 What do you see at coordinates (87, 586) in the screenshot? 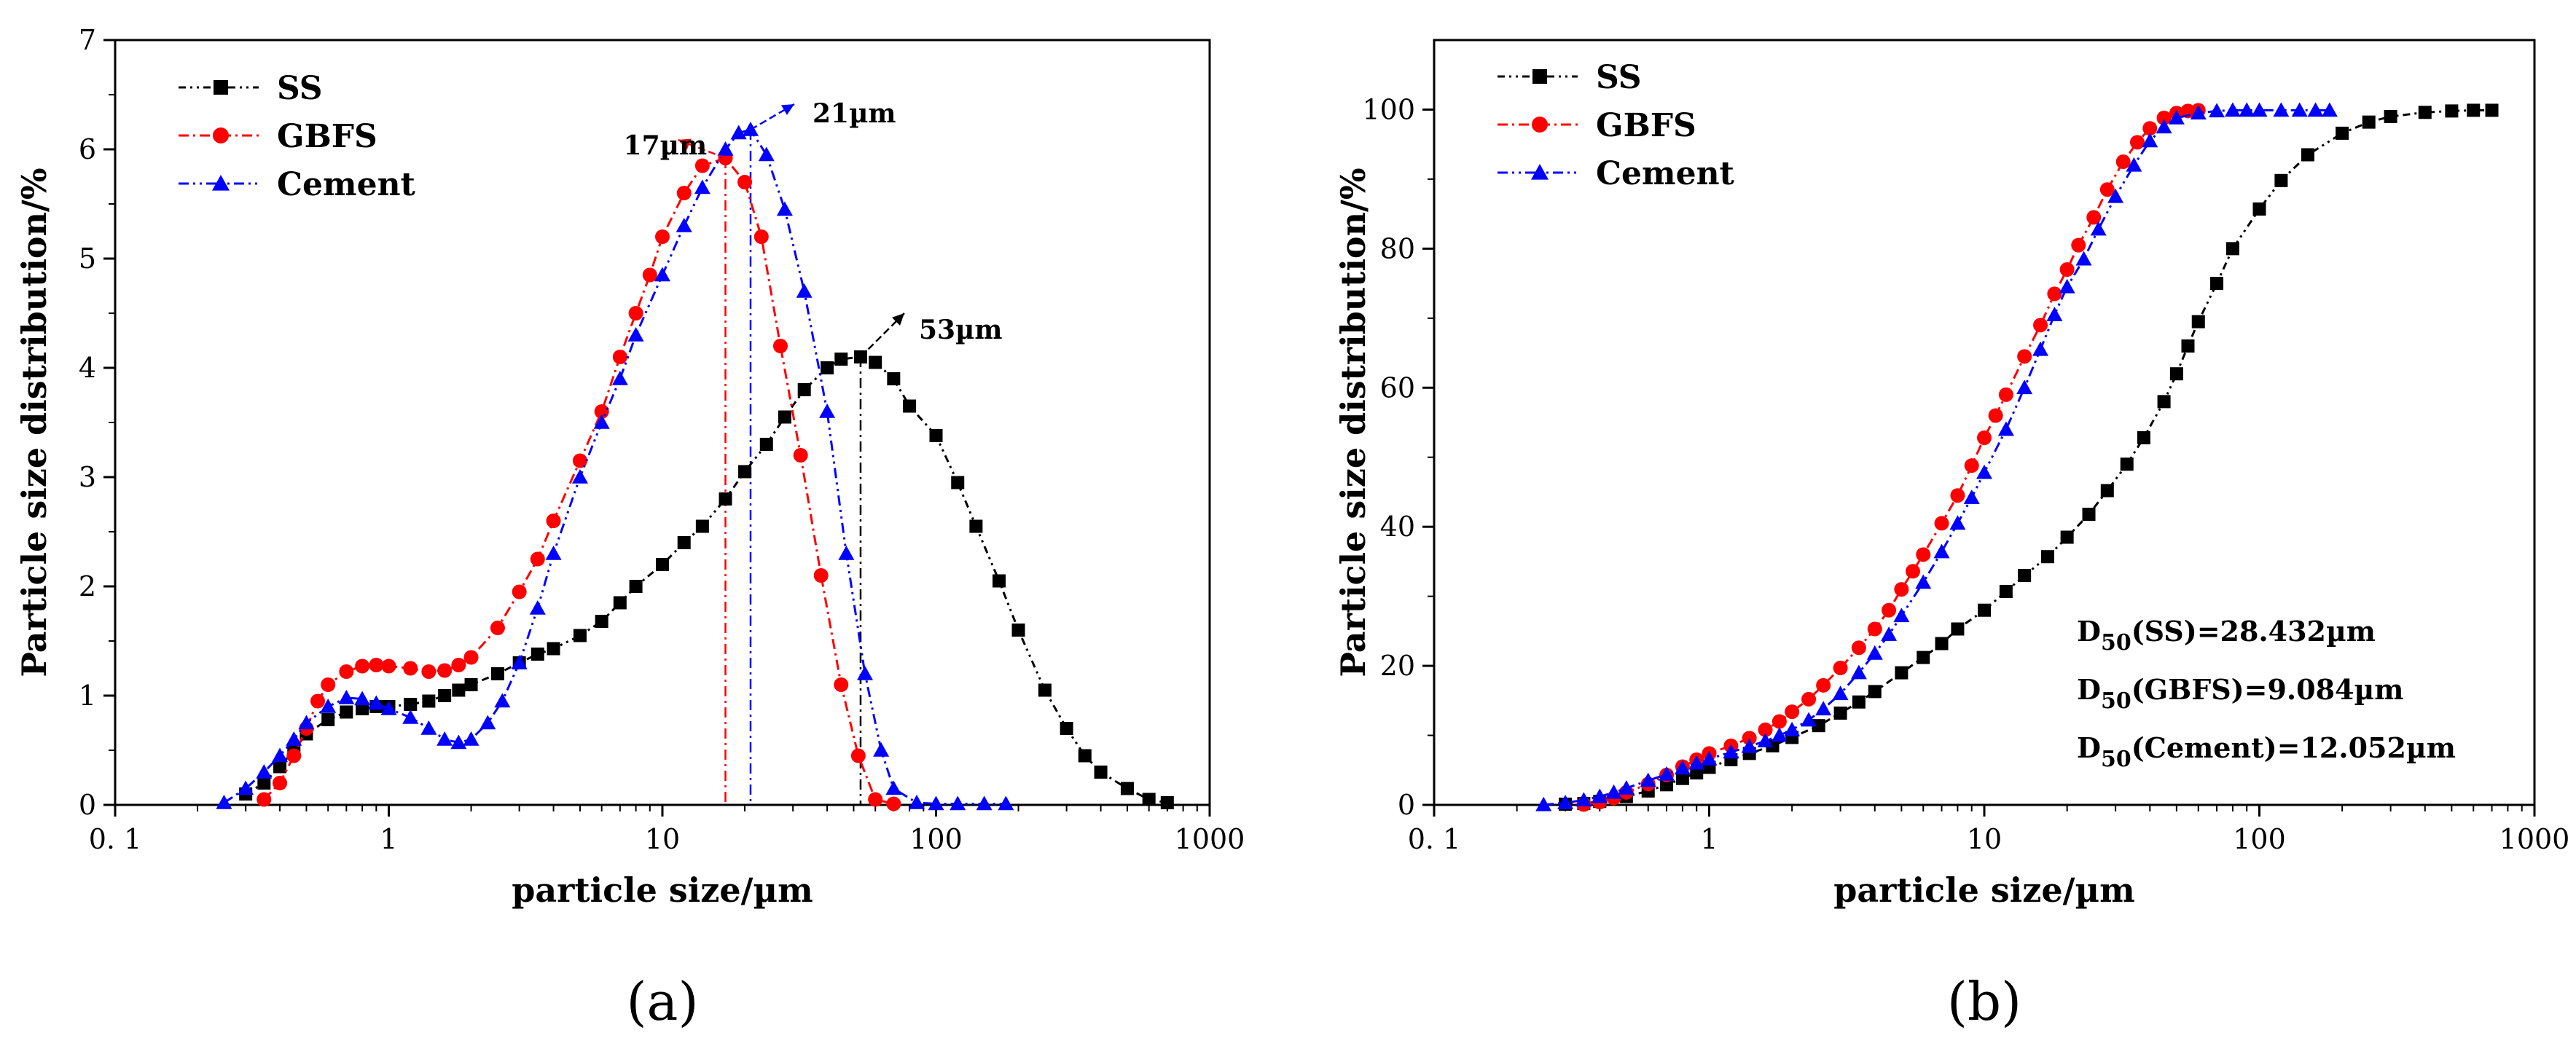
I see `y-tick-label: 2` at bounding box center [87, 586].